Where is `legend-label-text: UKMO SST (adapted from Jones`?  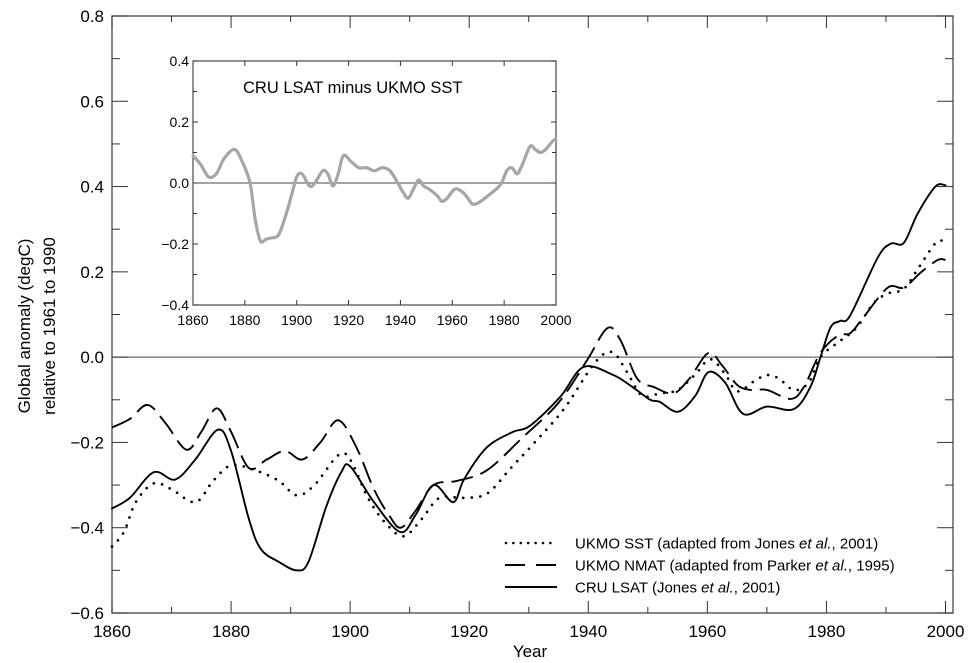
legend-label-text: UKMO SST (adapted from Jones is located at coordinates (687, 544).